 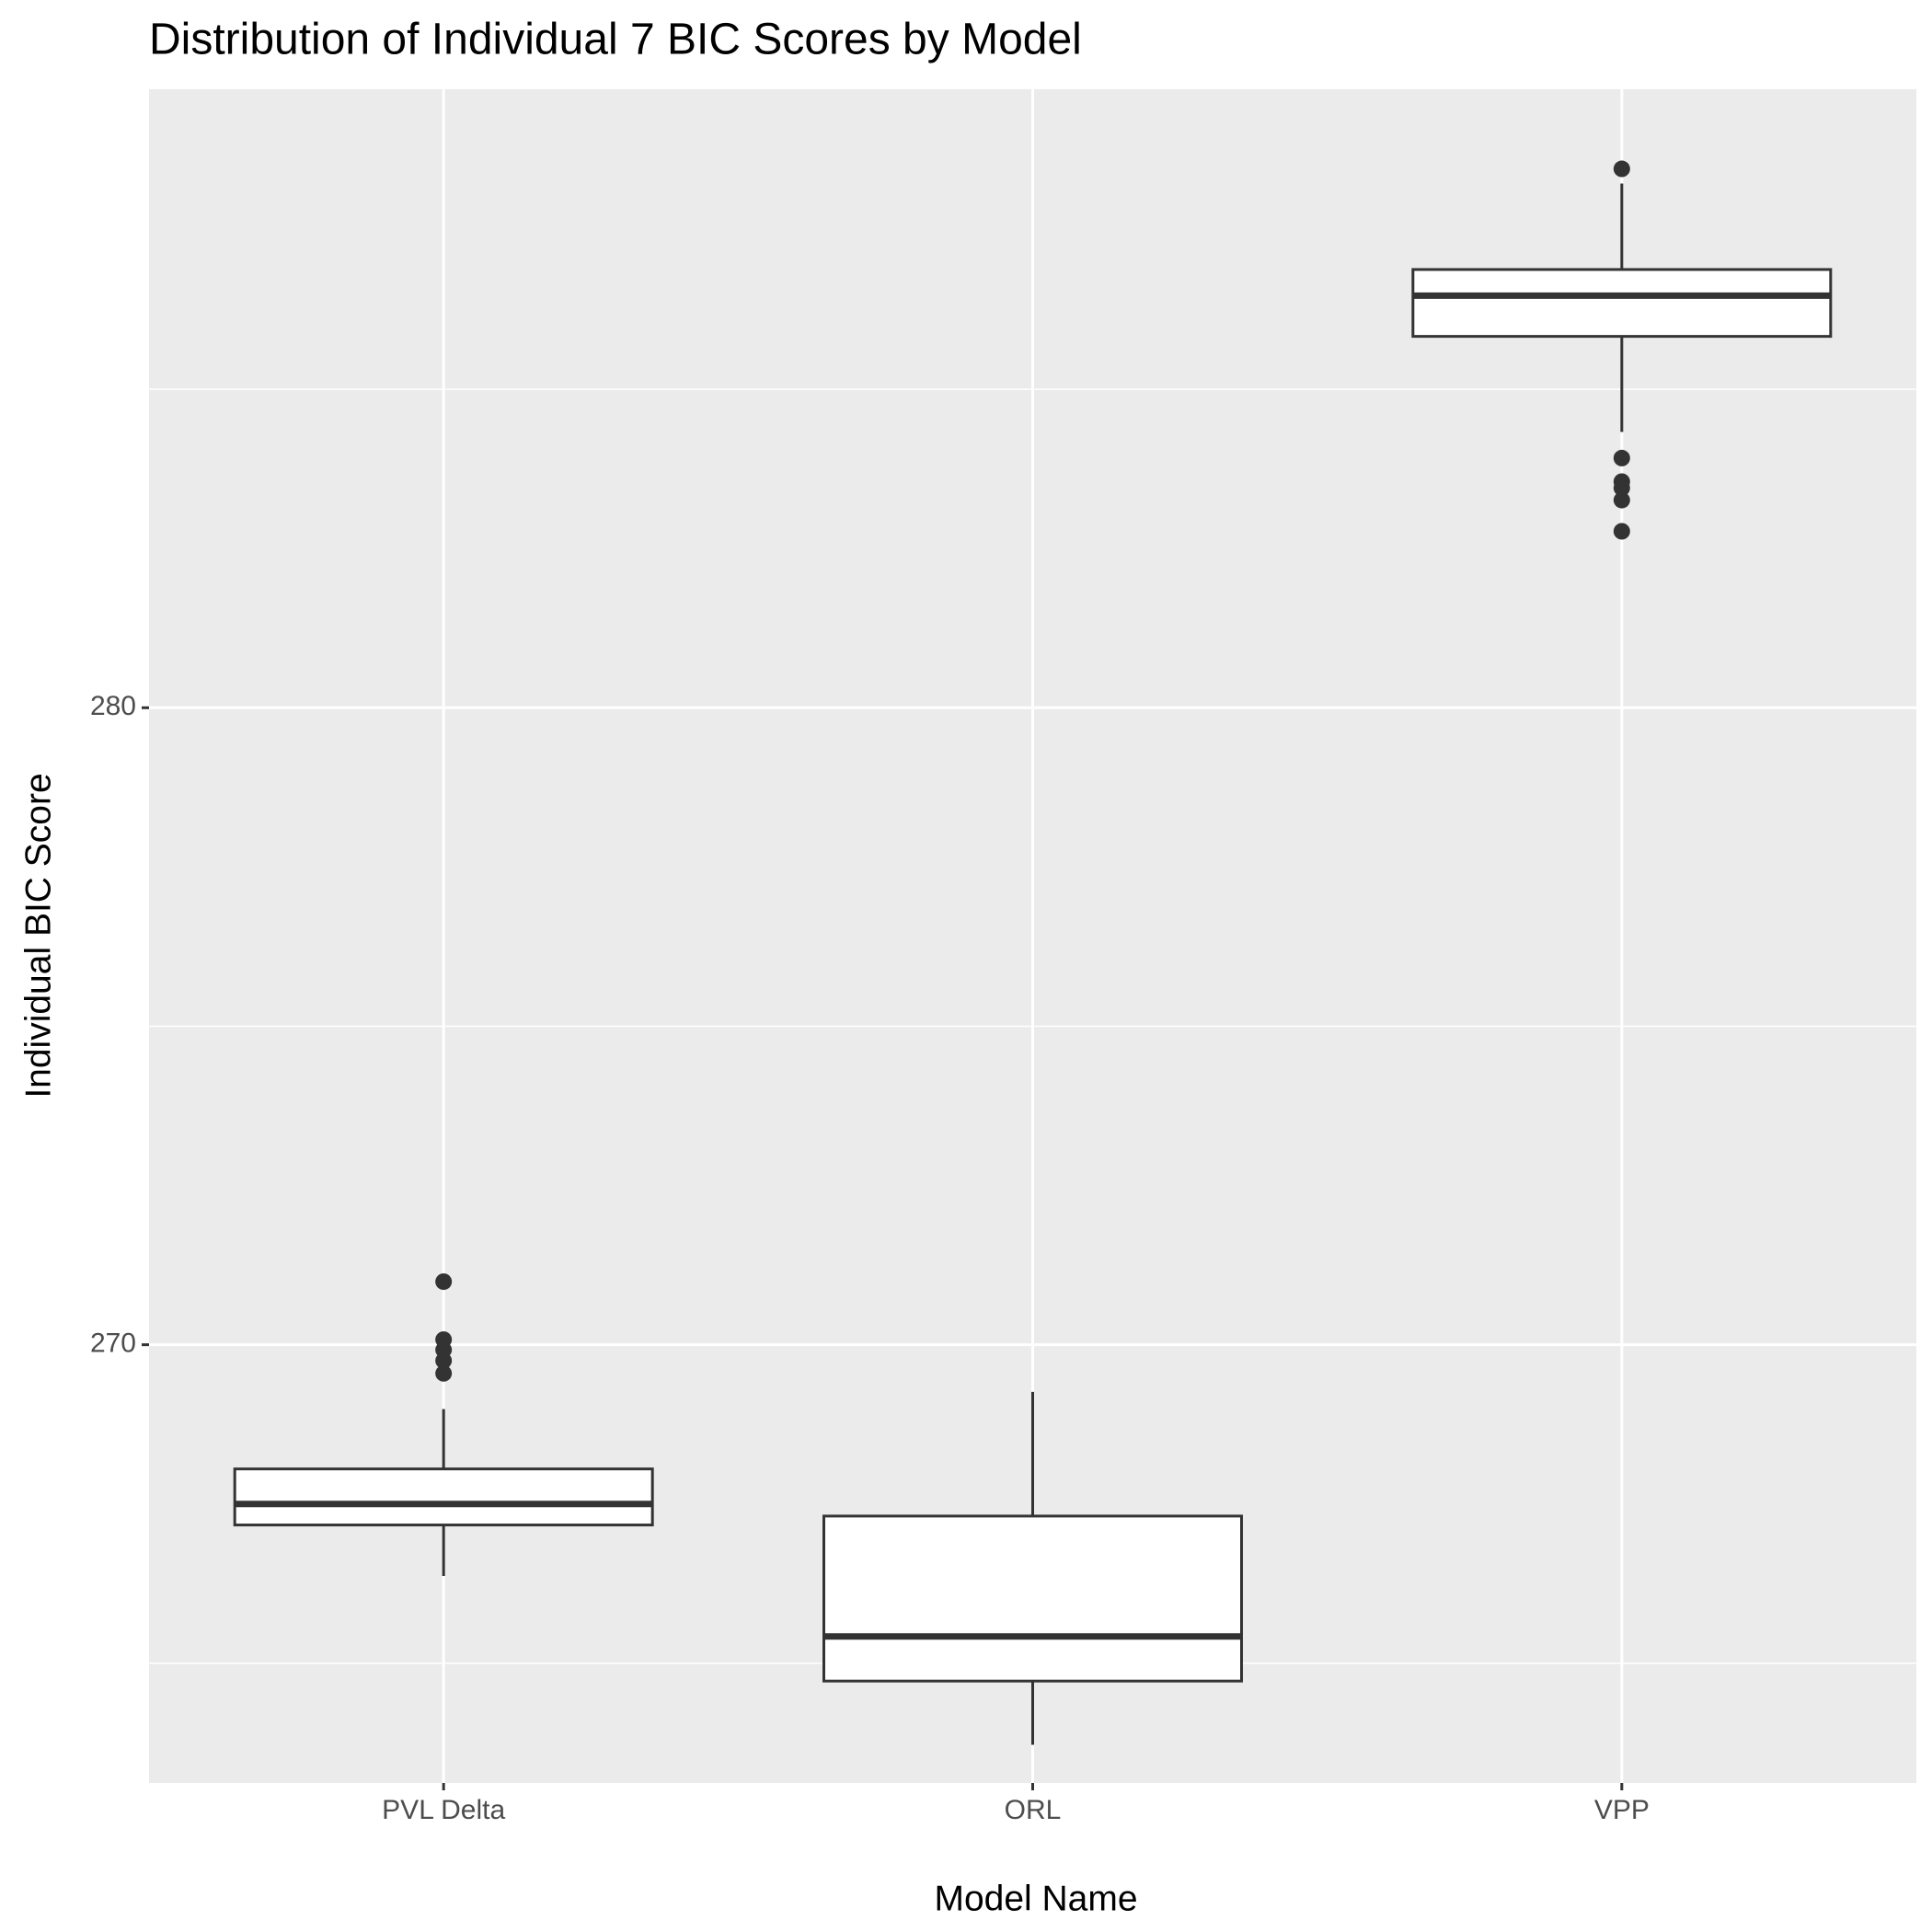 What do you see at coordinates (1622, 1810) in the screenshot?
I see `x-tick-label: VPP` at bounding box center [1622, 1810].